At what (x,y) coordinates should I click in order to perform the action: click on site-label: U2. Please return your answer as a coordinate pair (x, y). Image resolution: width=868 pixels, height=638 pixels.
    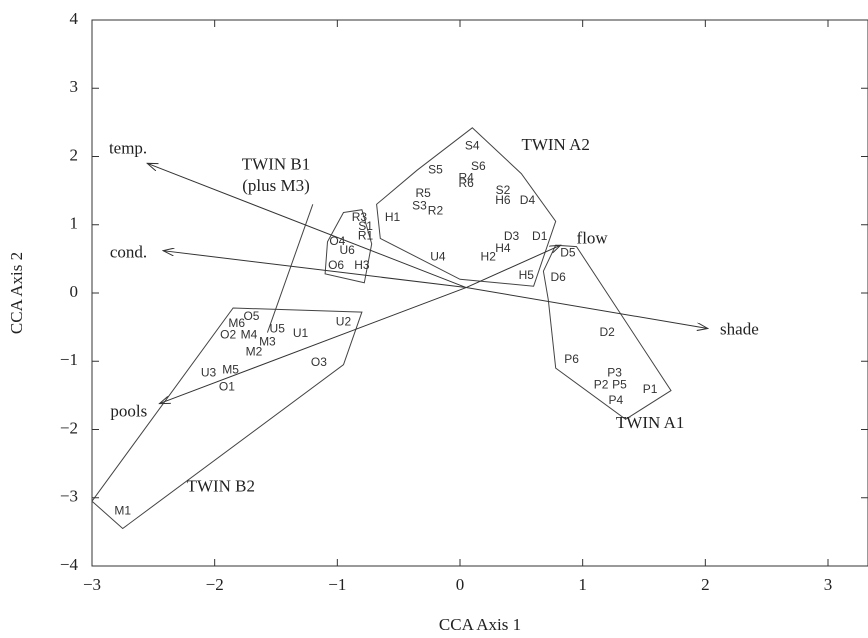
    Looking at the image, I should click on (344, 322).